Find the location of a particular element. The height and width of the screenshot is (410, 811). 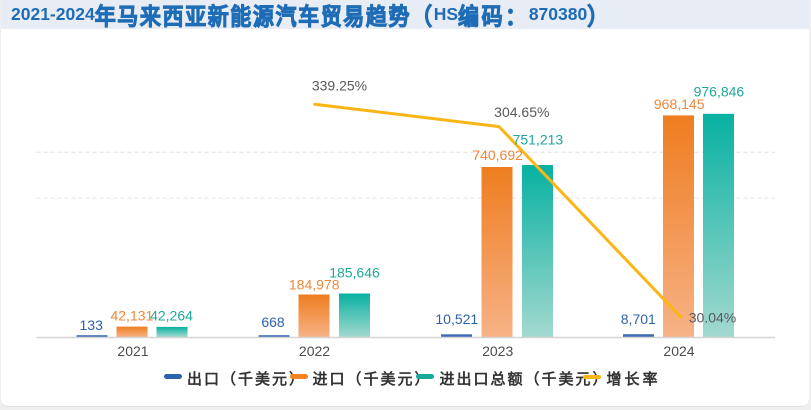

svg-text: 42,264 is located at coordinates (171, 315).